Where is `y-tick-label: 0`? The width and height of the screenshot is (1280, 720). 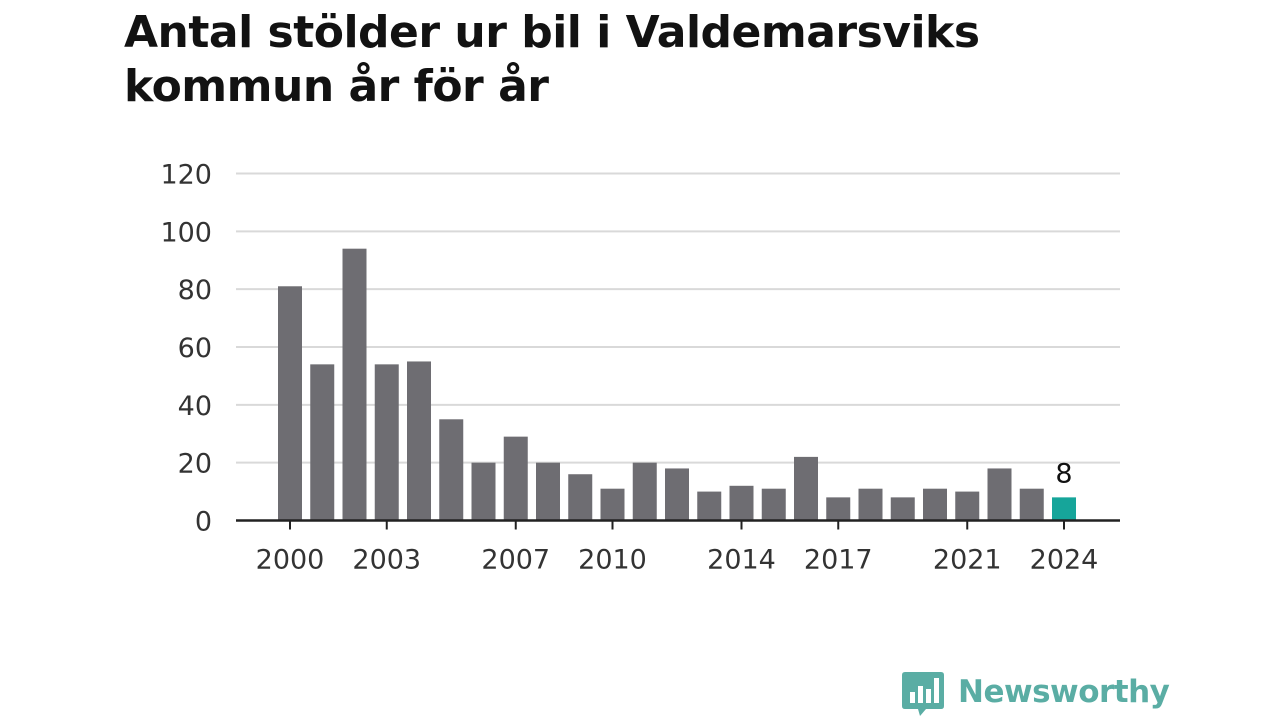
y-tick-label: 0 is located at coordinates (203, 522).